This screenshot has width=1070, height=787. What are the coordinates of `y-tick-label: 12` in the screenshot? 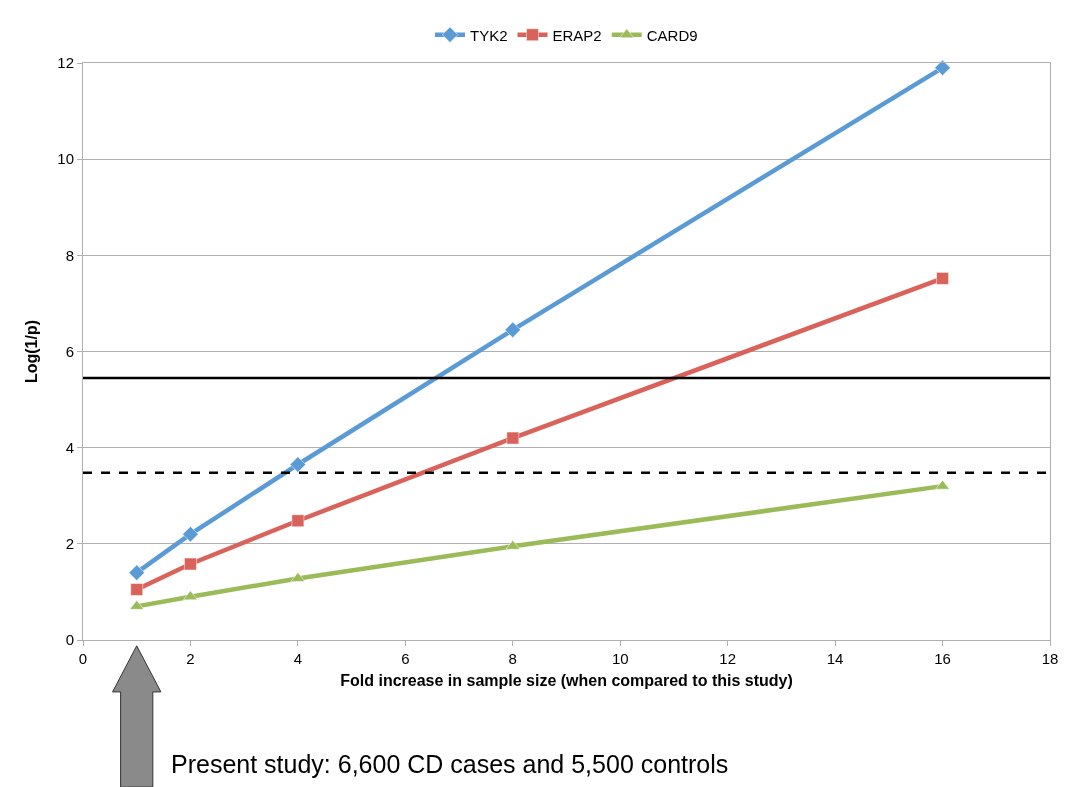 It's located at (65, 63).